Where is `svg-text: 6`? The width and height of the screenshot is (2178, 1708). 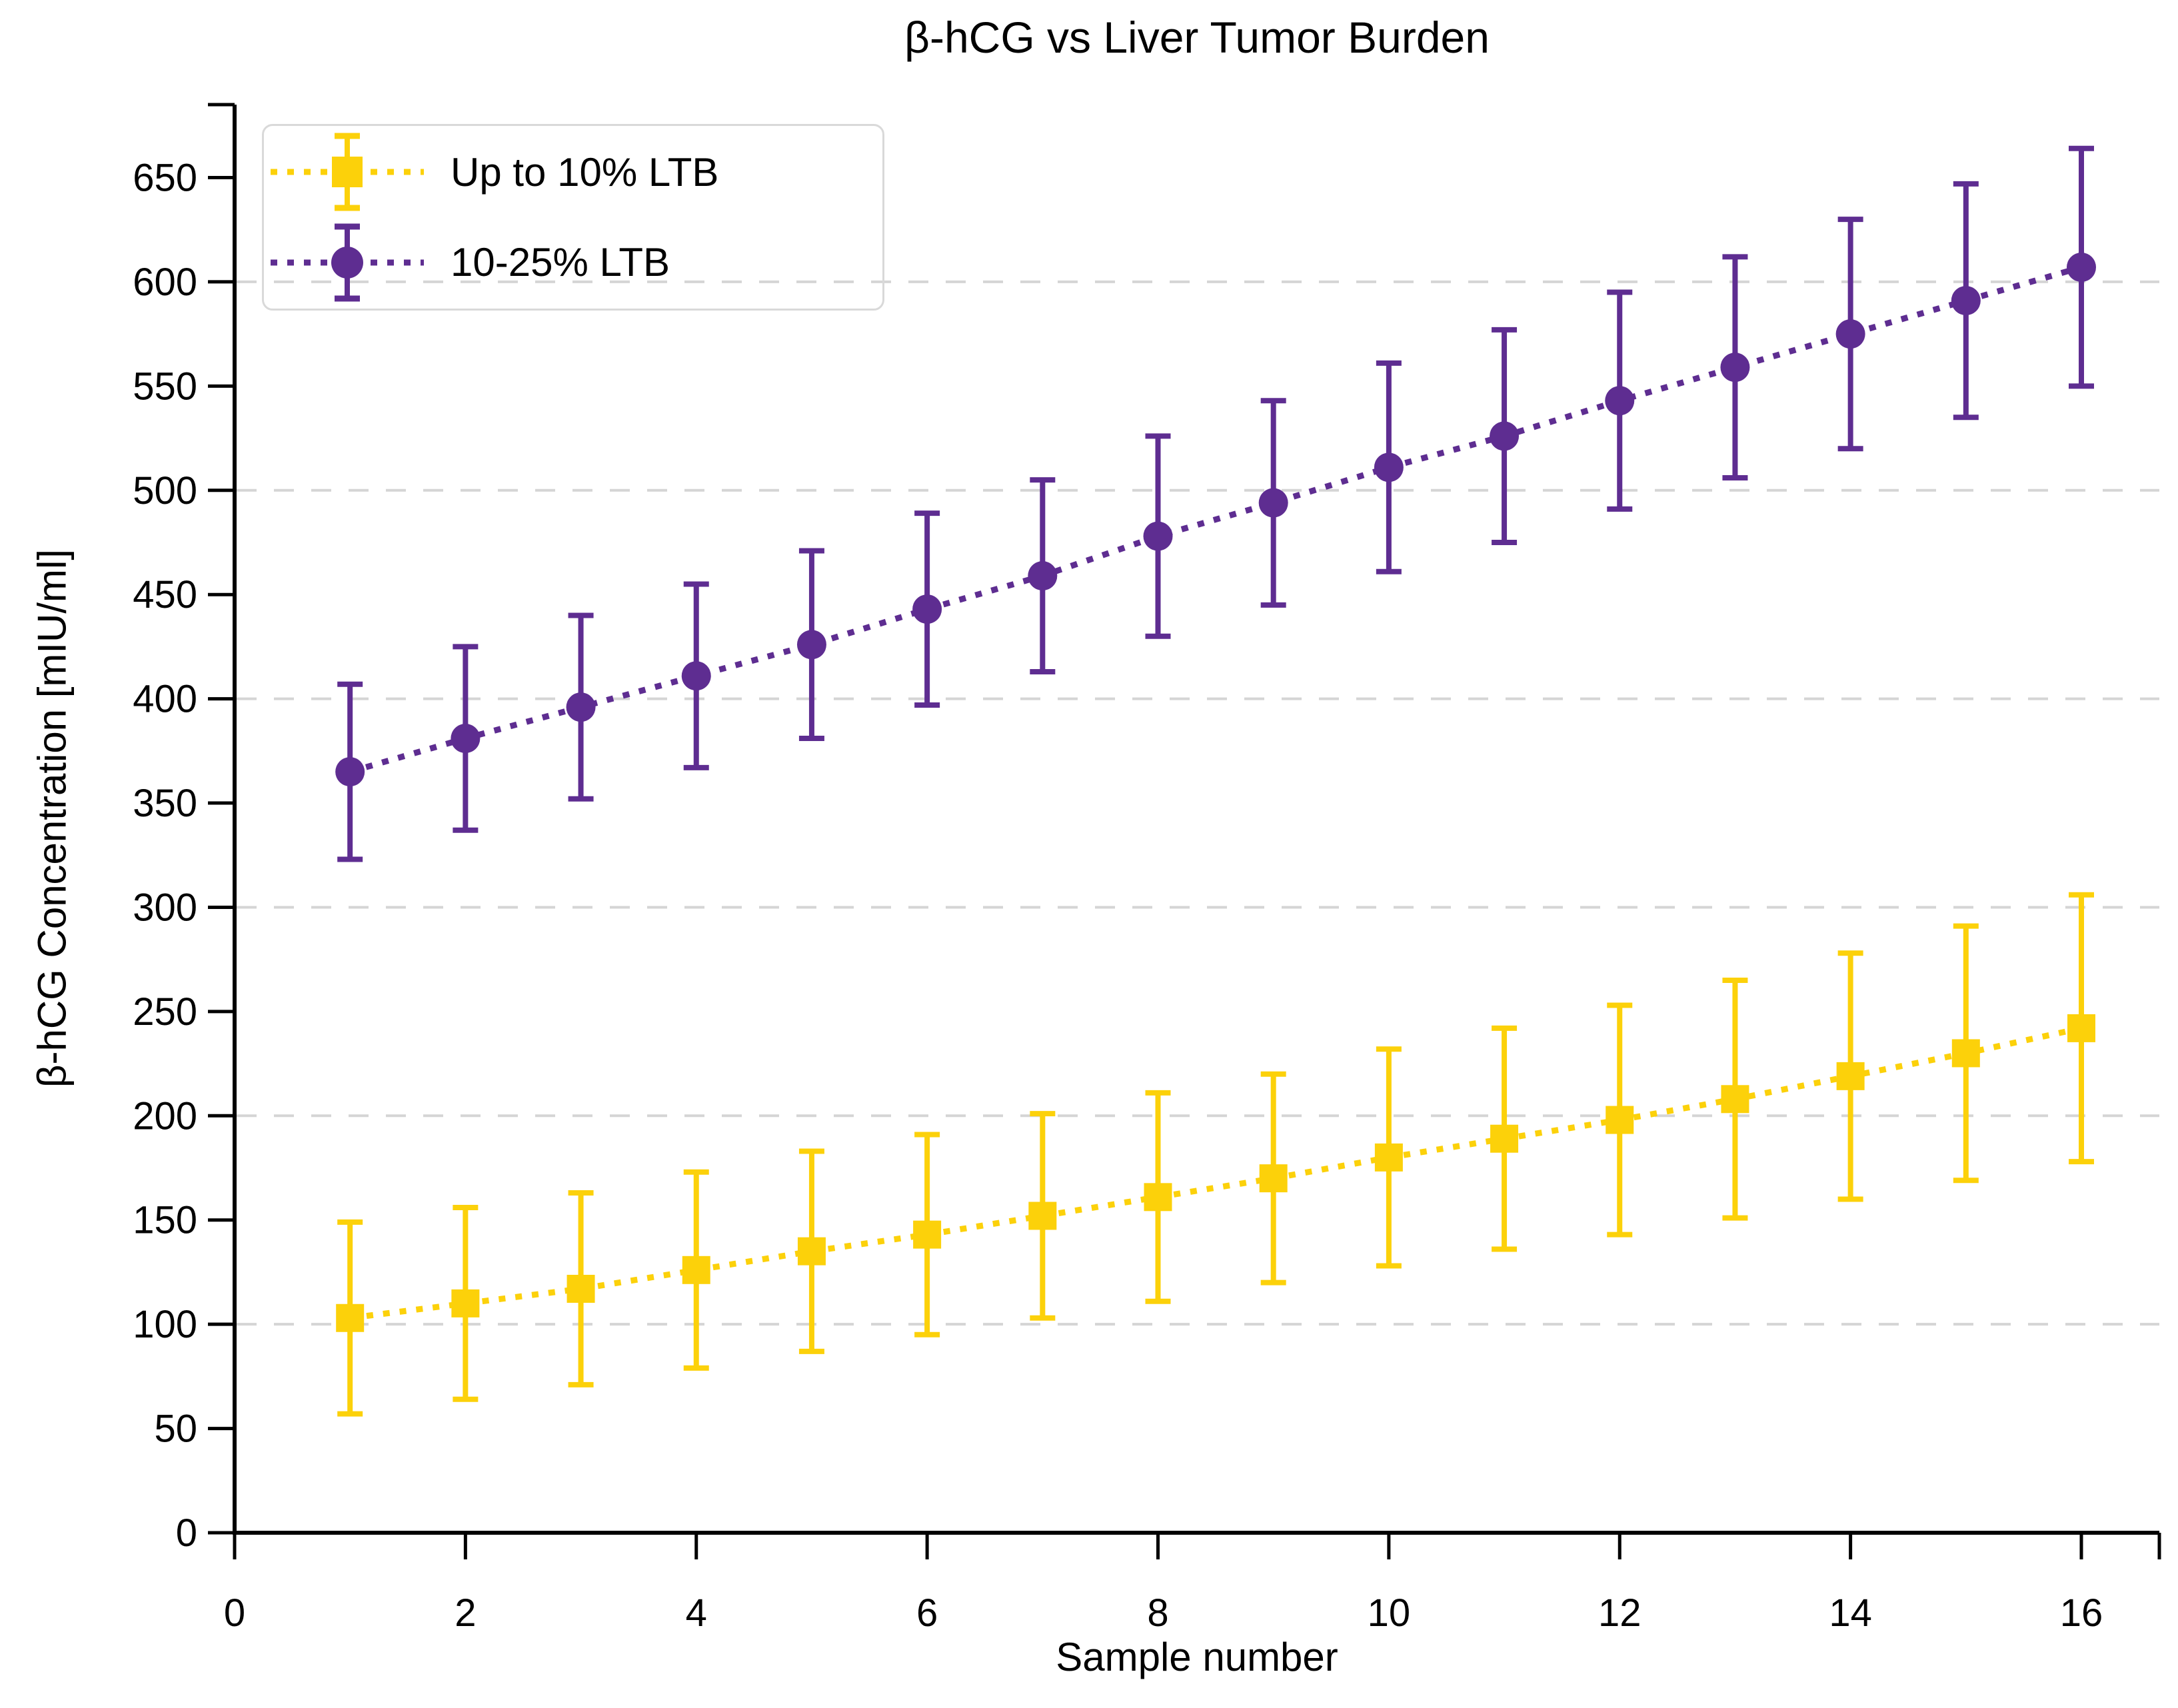 svg-text: 6 is located at coordinates (927, 1613).